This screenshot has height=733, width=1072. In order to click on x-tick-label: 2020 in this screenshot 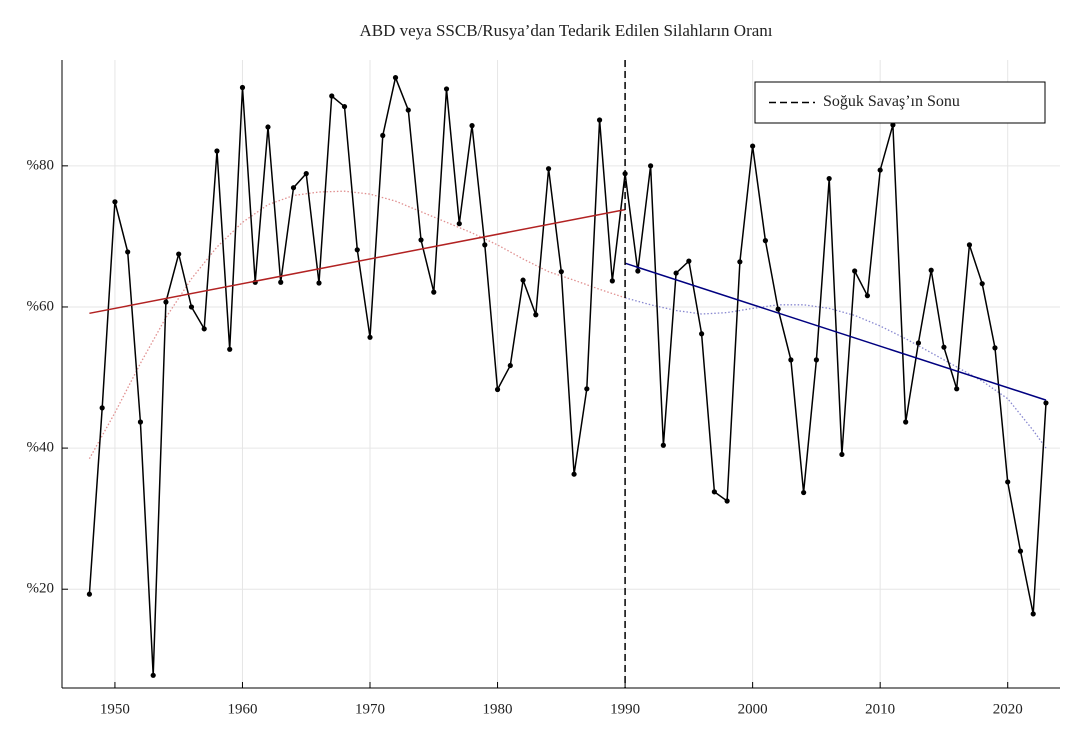, I will do `click(1008, 709)`.